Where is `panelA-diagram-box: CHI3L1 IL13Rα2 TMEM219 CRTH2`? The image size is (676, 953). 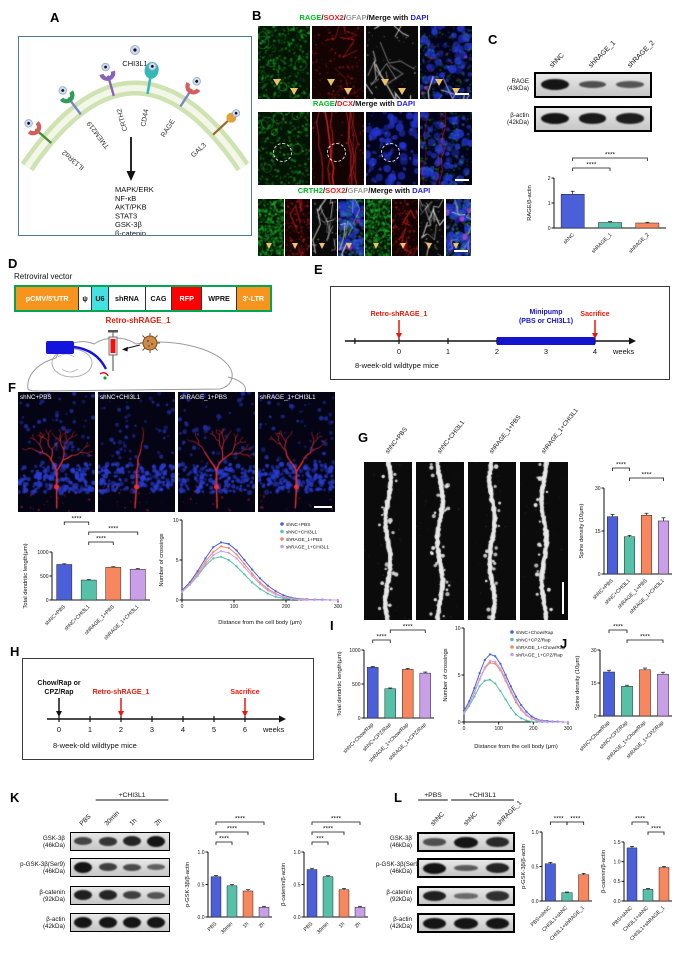
panelA-diagram-box: CHI3L1 IL13Rα2 TMEM219 CRTH2 is located at coordinates (135, 137).